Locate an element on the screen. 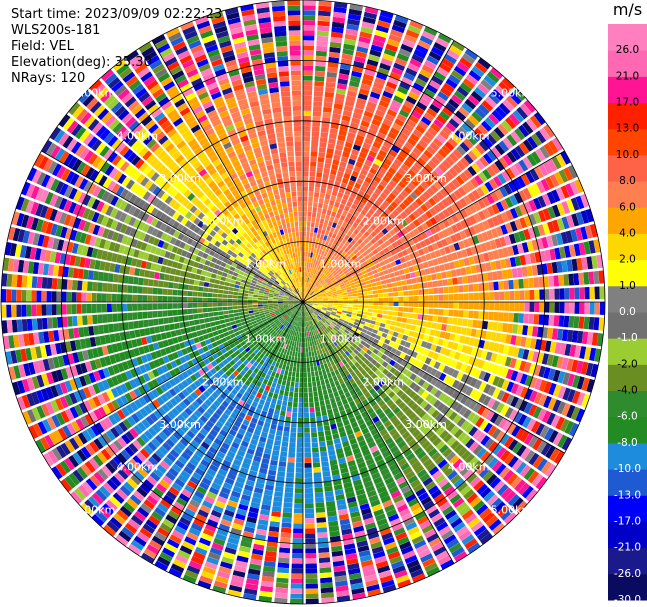 The width and height of the screenshot is (647, 607). colorbar-tick-17: -13.0 is located at coordinates (627, 495).